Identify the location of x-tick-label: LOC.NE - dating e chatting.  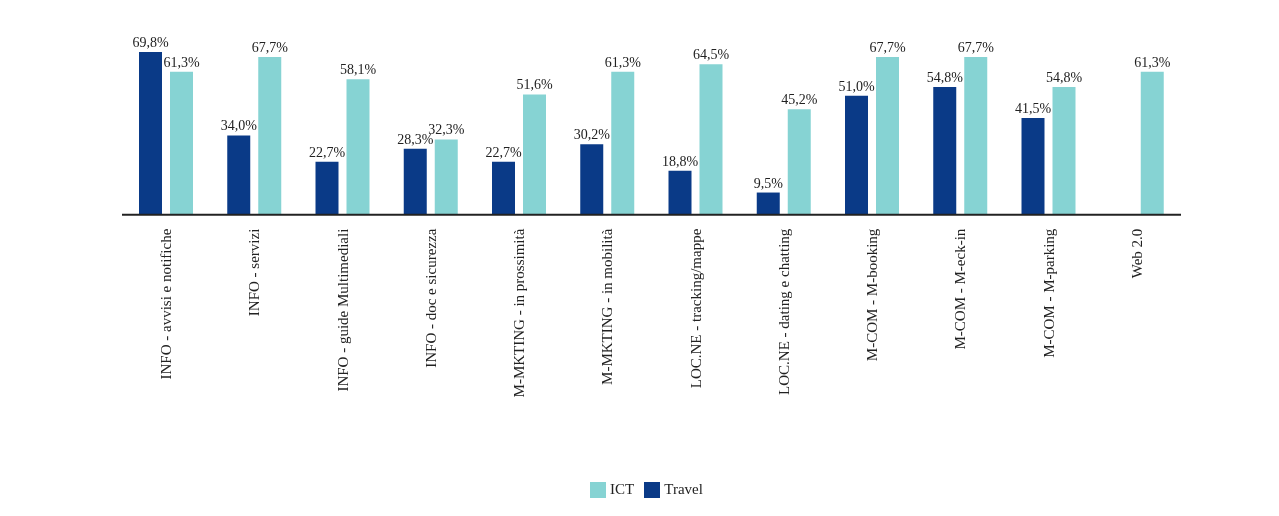
(783, 311).